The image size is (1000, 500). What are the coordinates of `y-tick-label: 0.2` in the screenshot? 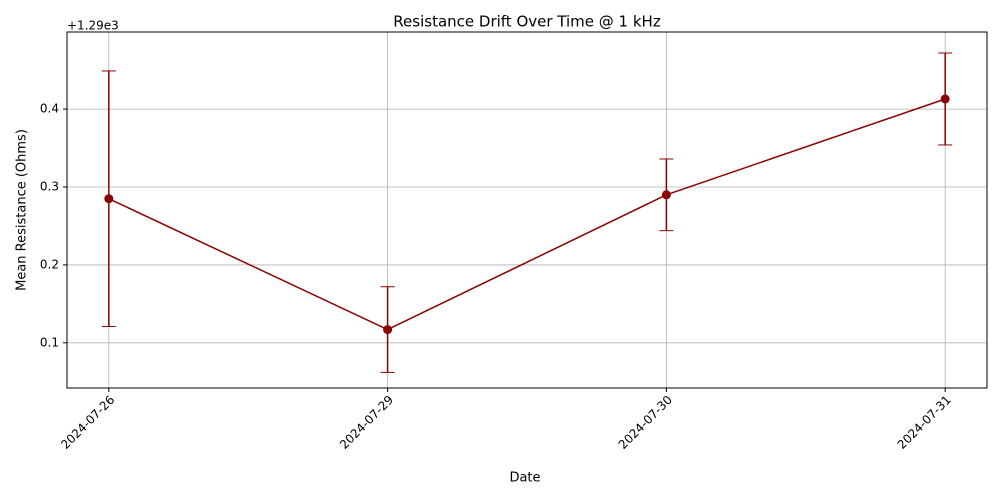 It's located at (49, 264).